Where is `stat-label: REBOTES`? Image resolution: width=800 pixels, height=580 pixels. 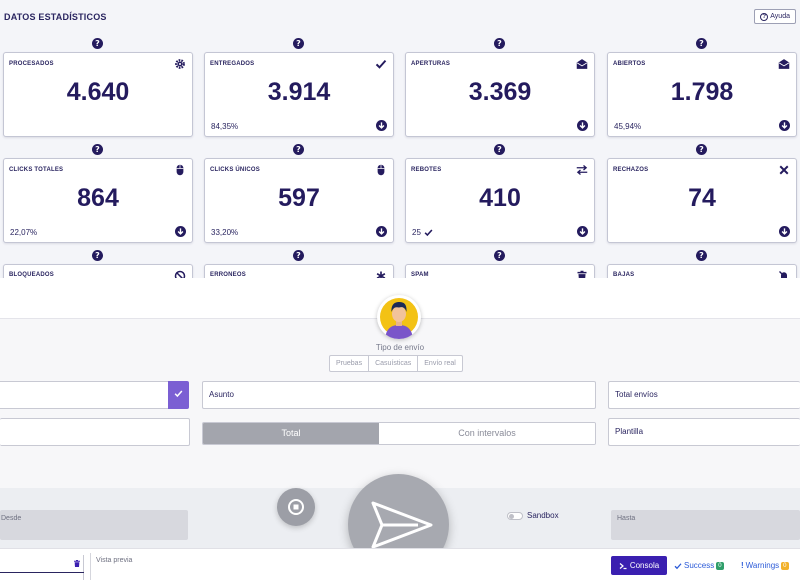 stat-label: REBOTES is located at coordinates (426, 170).